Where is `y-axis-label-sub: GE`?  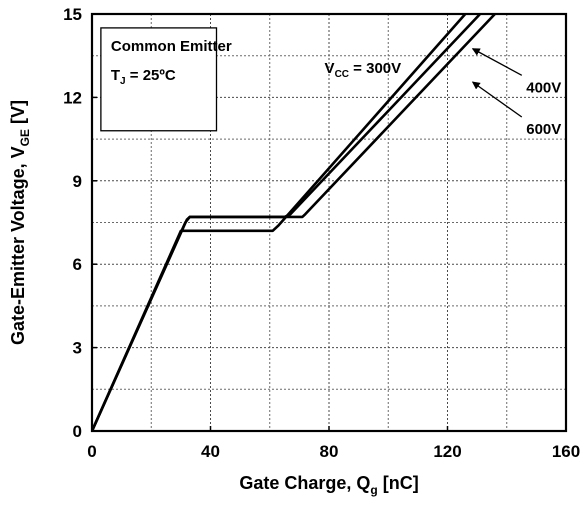
y-axis-label-sub: GE is located at coordinates (25, 137).